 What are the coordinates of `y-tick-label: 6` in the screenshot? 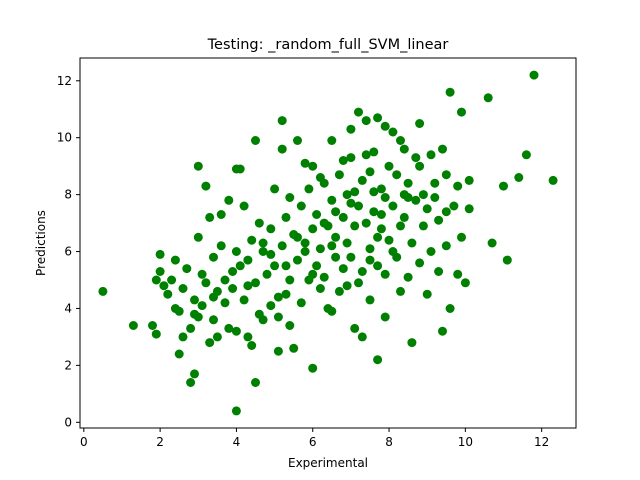 It's located at (68, 252).